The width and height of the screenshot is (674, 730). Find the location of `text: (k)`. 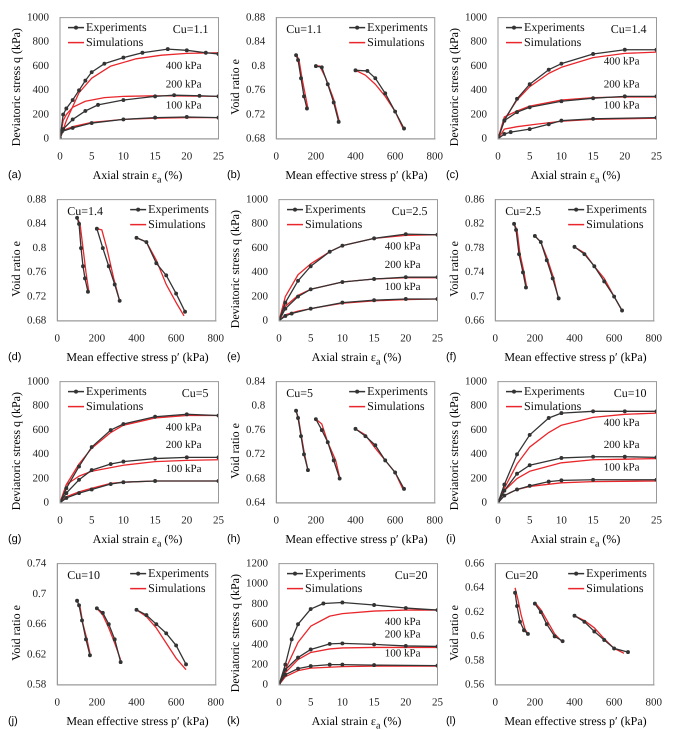

text: (k) is located at coordinates (233, 721).